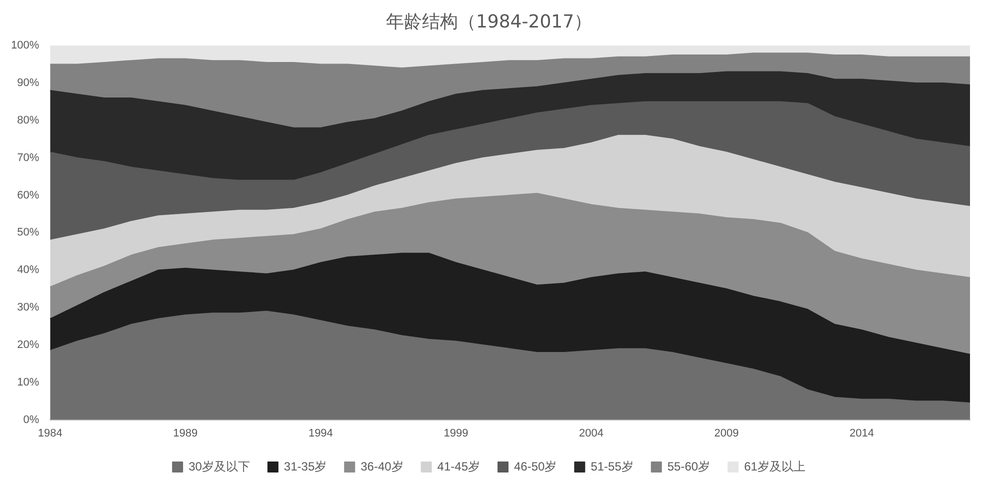  What do you see at coordinates (320, 433) in the screenshot?
I see `x-tick-label: 1994` at bounding box center [320, 433].